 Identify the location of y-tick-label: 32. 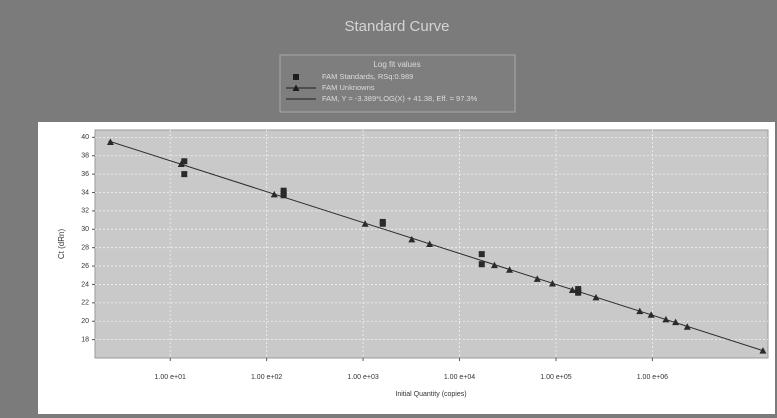
(85, 211).